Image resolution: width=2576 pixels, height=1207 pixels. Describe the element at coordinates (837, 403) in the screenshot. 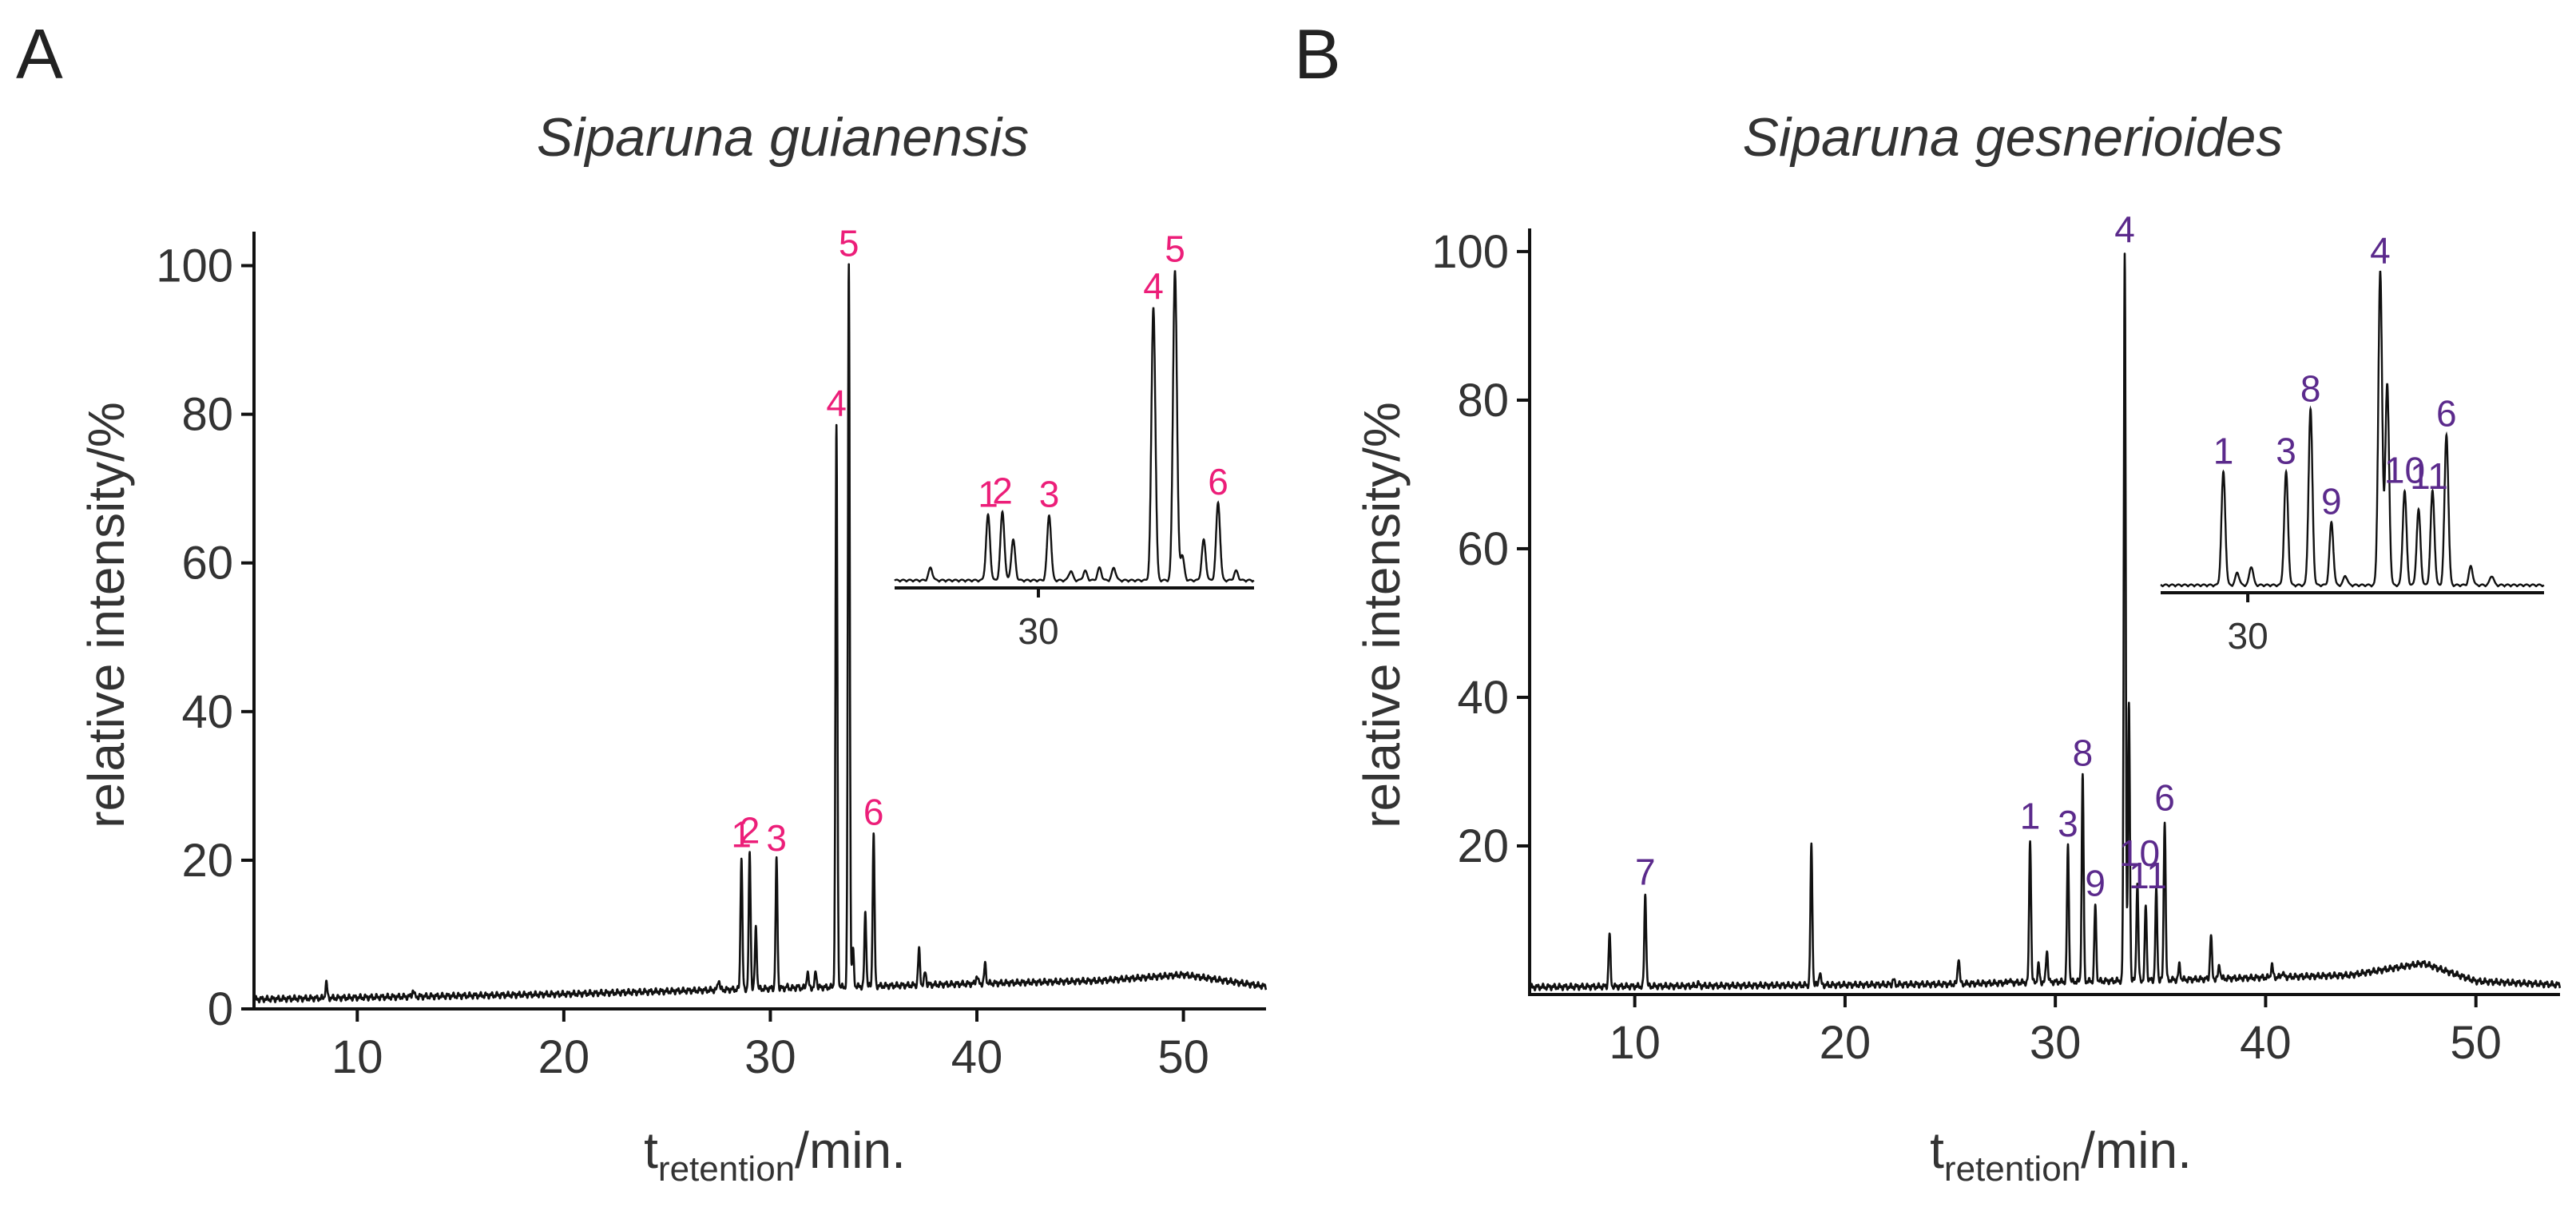

I see `chart-a-peak-label: 4` at that location.